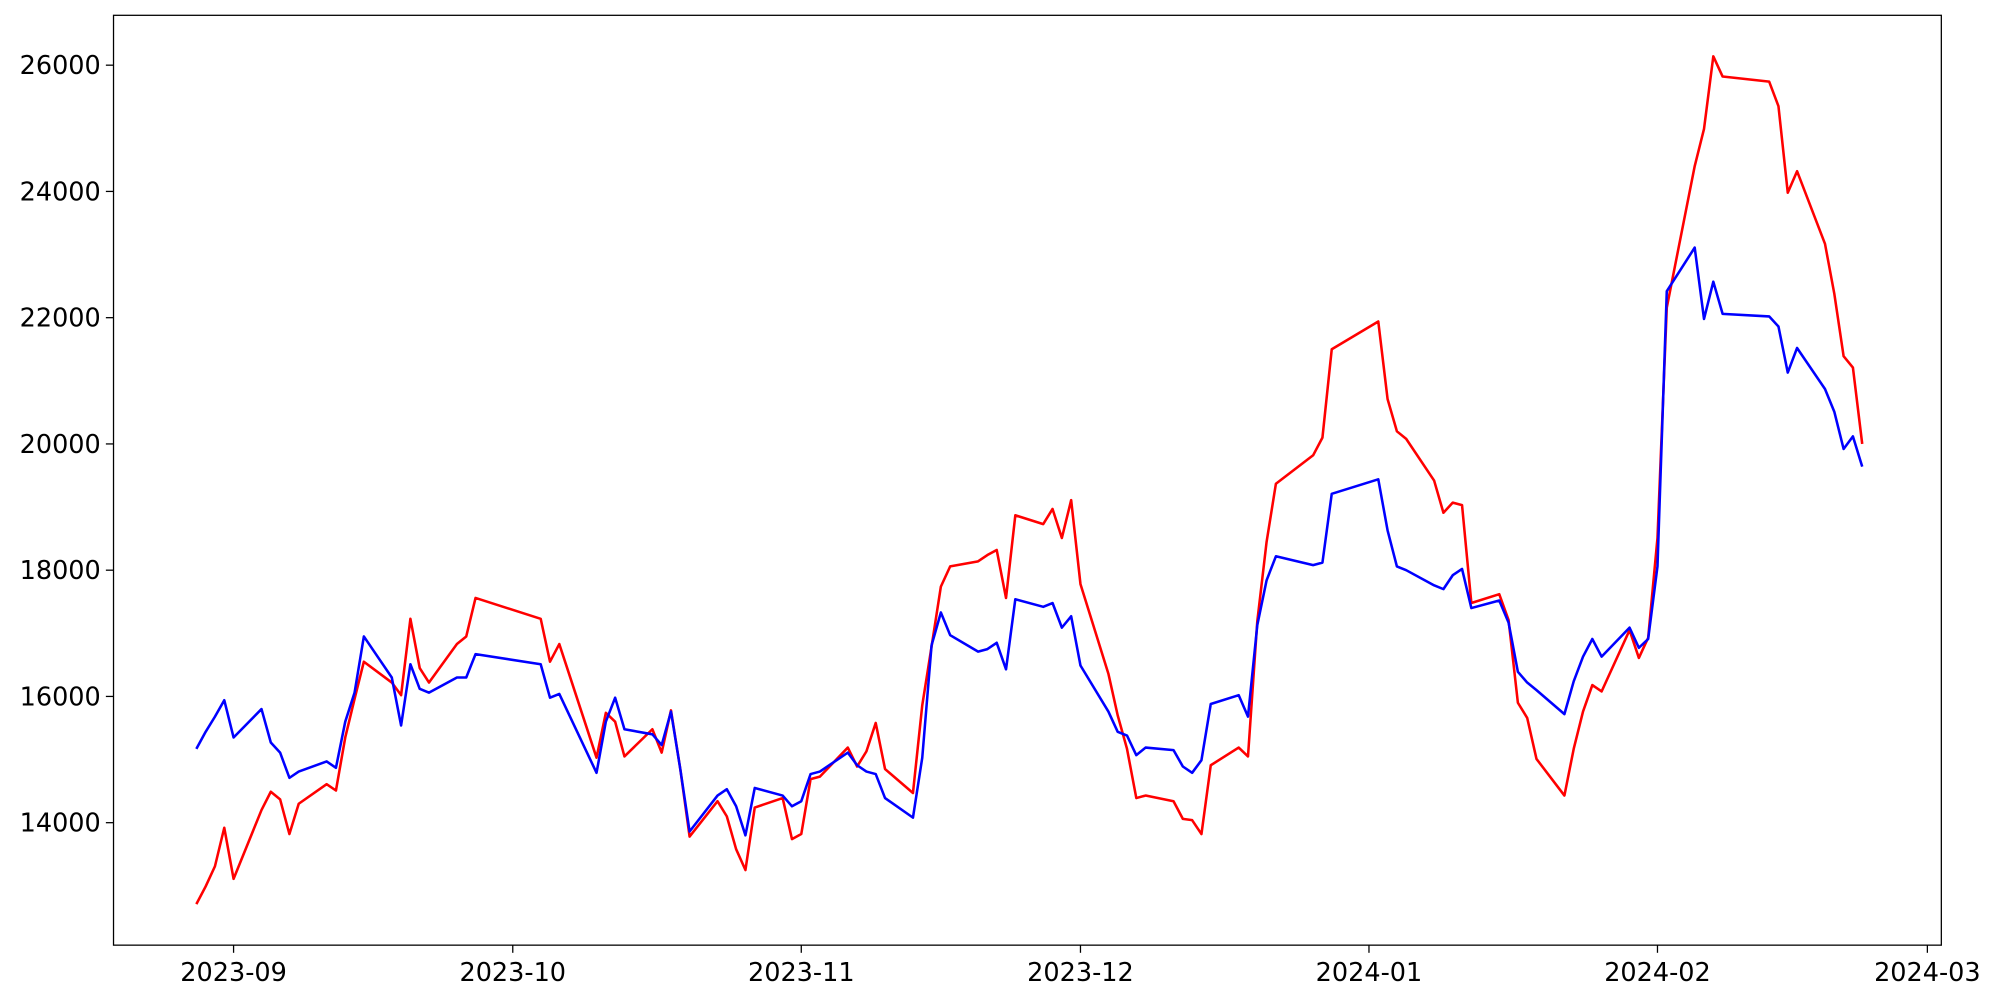 The width and height of the screenshot is (2000, 1000). What do you see at coordinates (60, 824) in the screenshot?
I see `y-tick-label: 14000` at bounding box center [60, 824].